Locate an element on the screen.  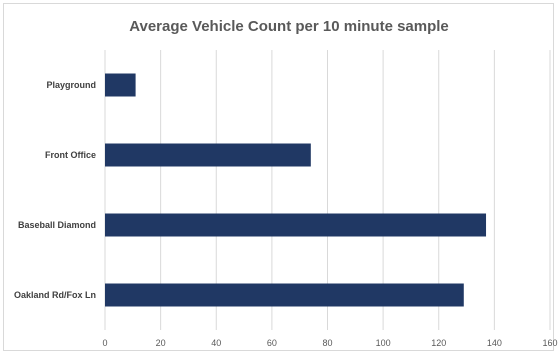
x-tick-label: 40 is located at coordinates (216, 343).